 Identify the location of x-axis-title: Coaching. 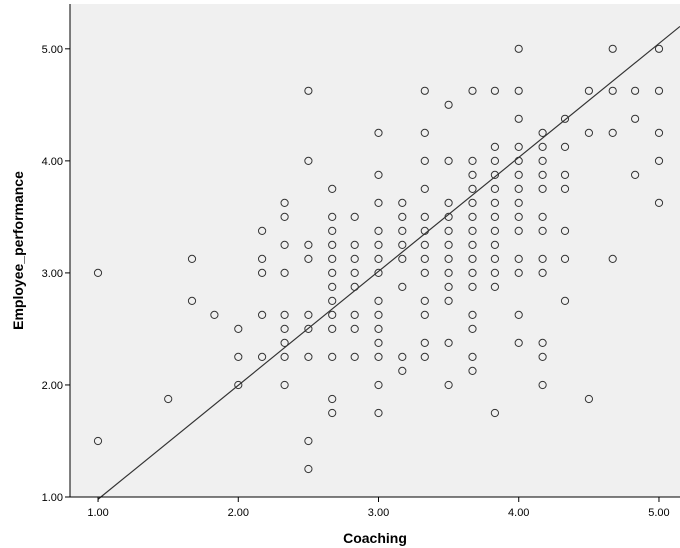
(375, 538).